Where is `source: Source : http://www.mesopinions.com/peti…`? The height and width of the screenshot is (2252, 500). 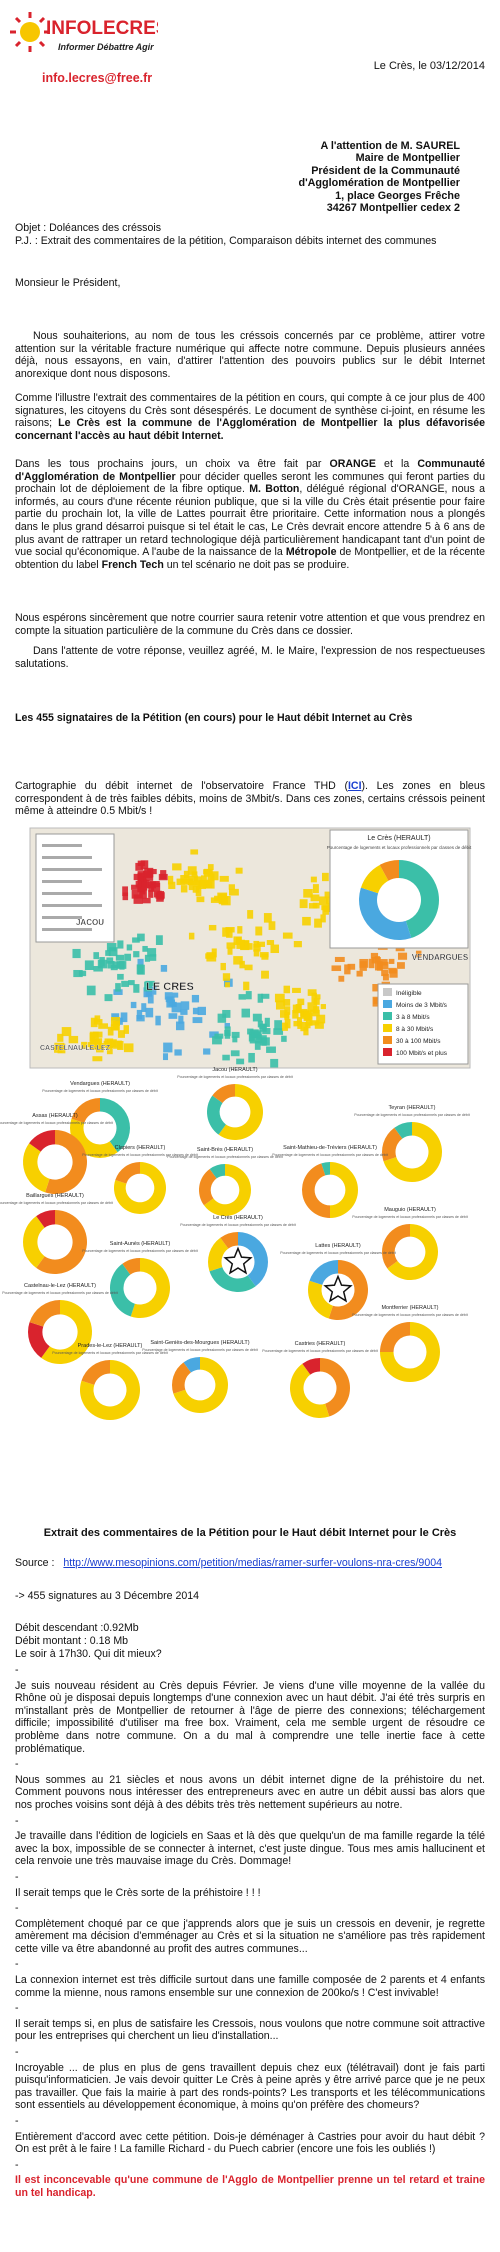 source: Source : http://www.mesopinions.com/peti… is located at coordinates (250, 1563).